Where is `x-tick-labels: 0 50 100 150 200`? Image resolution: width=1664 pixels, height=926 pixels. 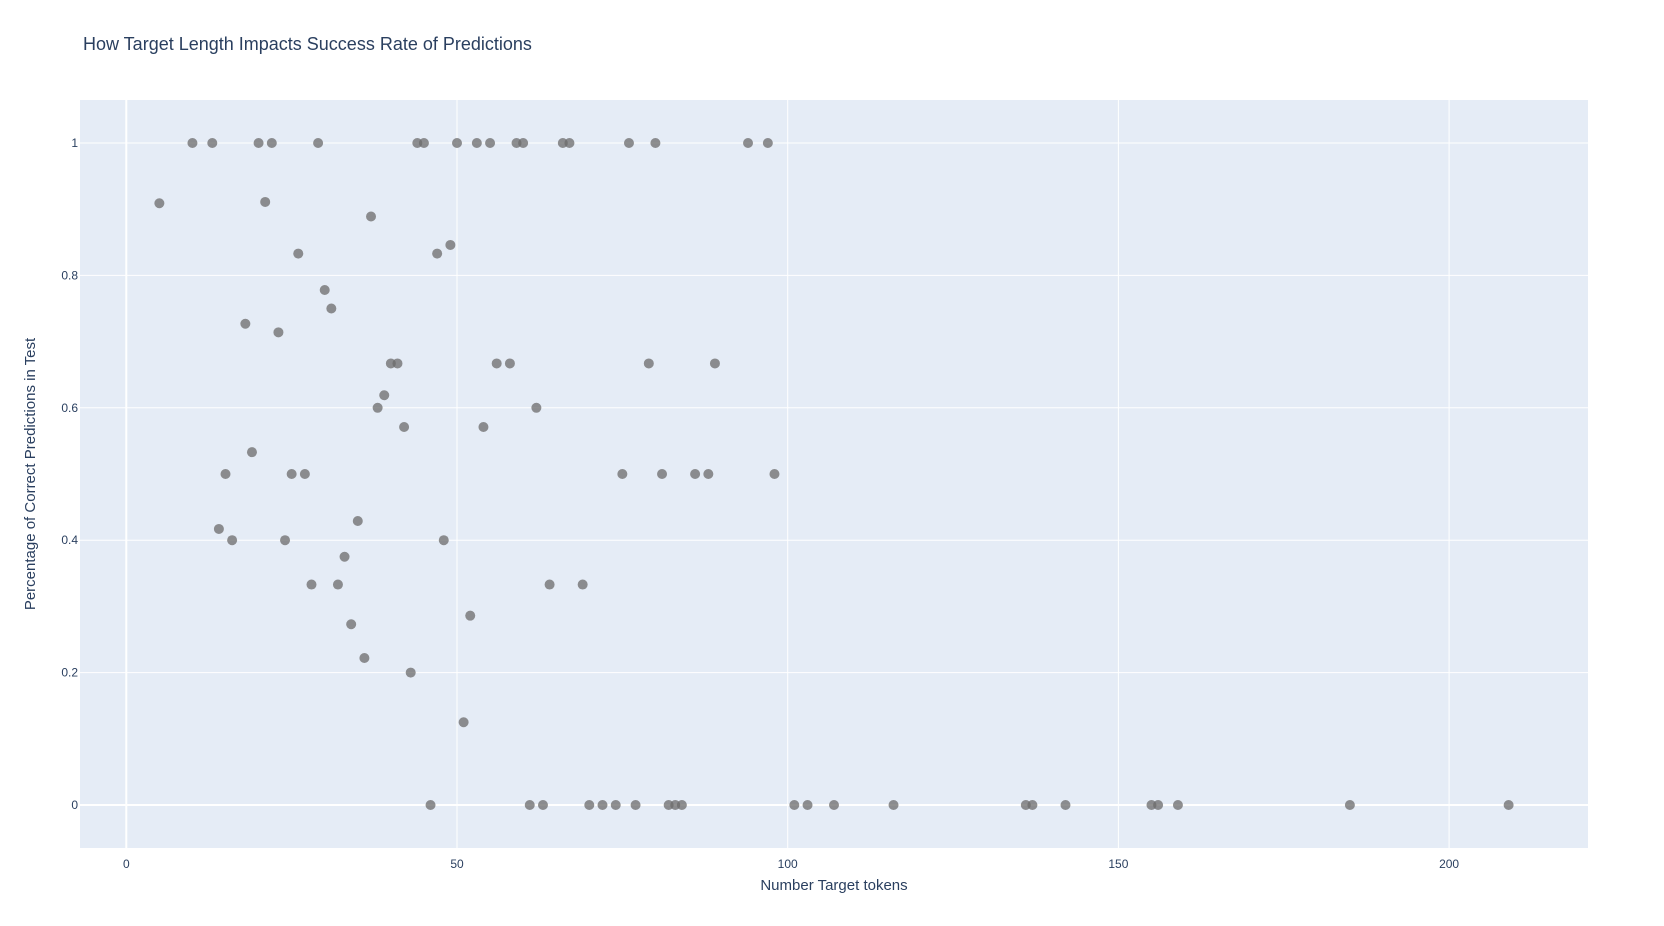 x-tick-labels: 0 50 100 150 200 is located at coordinates (791, 864).